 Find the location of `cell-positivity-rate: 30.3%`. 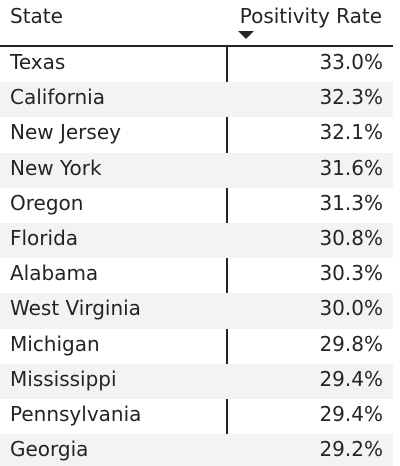

cell-positivity-rate: 30.3% is located at coordinates (351, 273).